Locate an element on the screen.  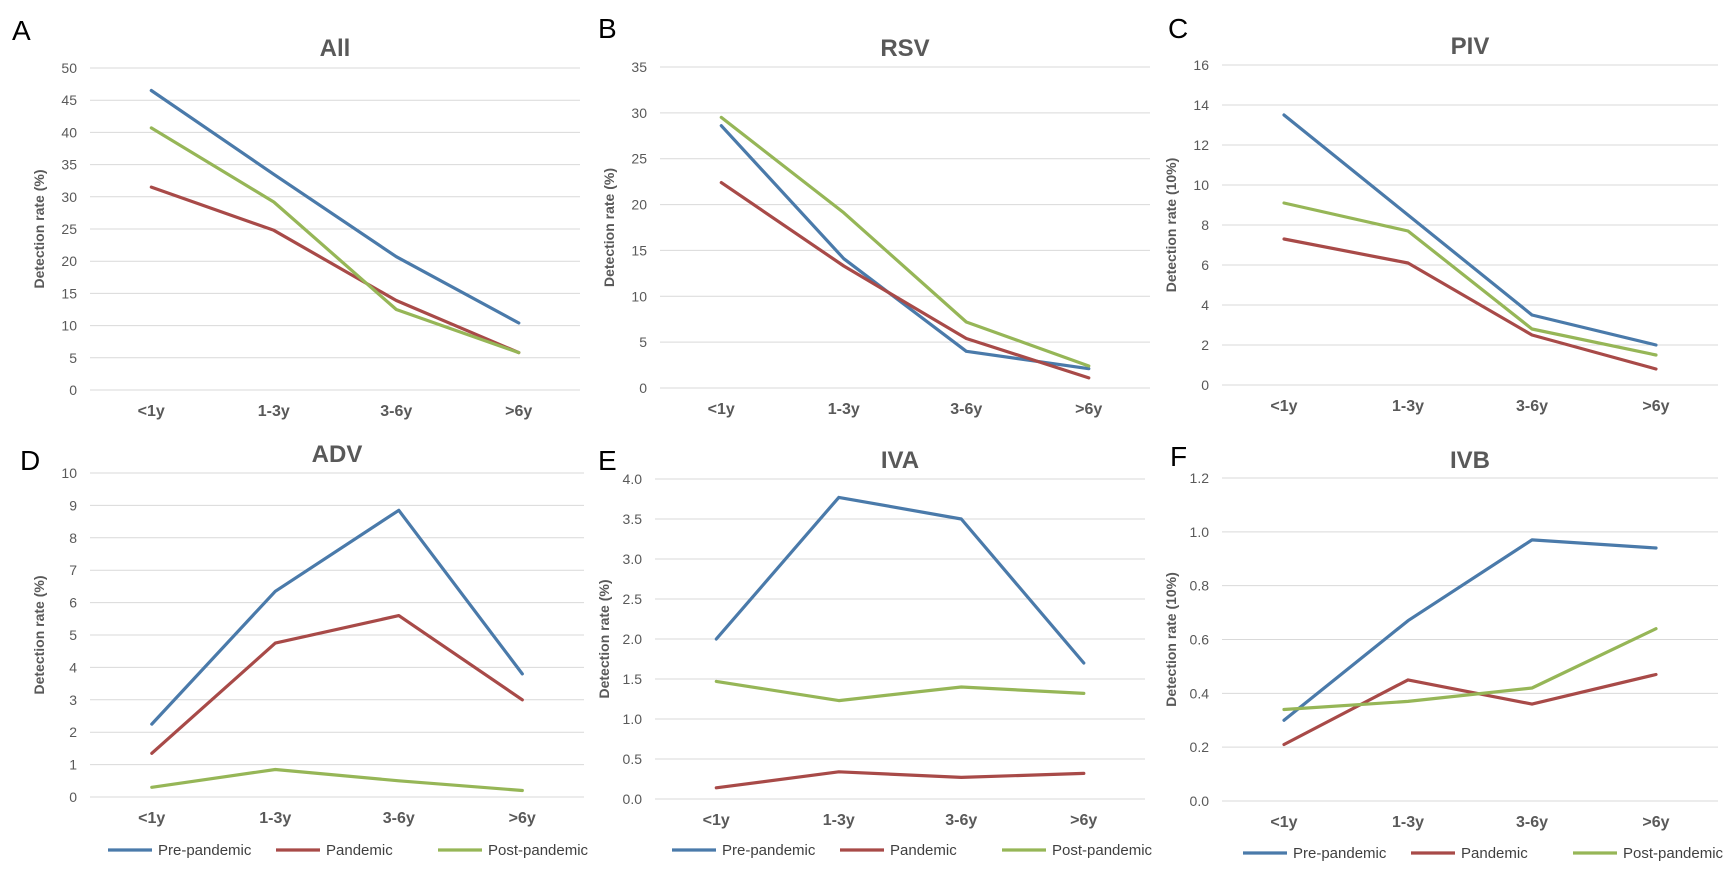
y-tick-label: 0.5 is located at coordinates (633, 759).